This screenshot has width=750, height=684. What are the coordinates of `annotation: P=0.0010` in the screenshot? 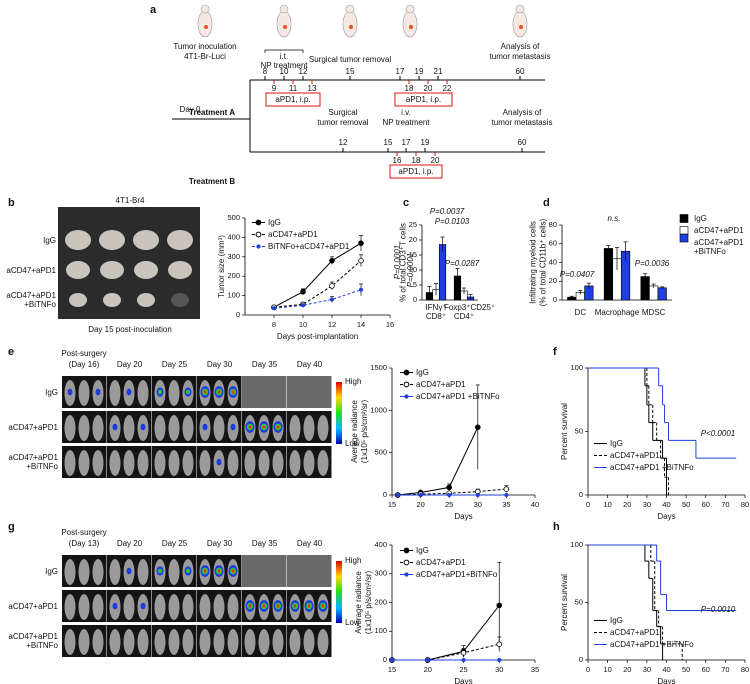 It's located at (718, 609).